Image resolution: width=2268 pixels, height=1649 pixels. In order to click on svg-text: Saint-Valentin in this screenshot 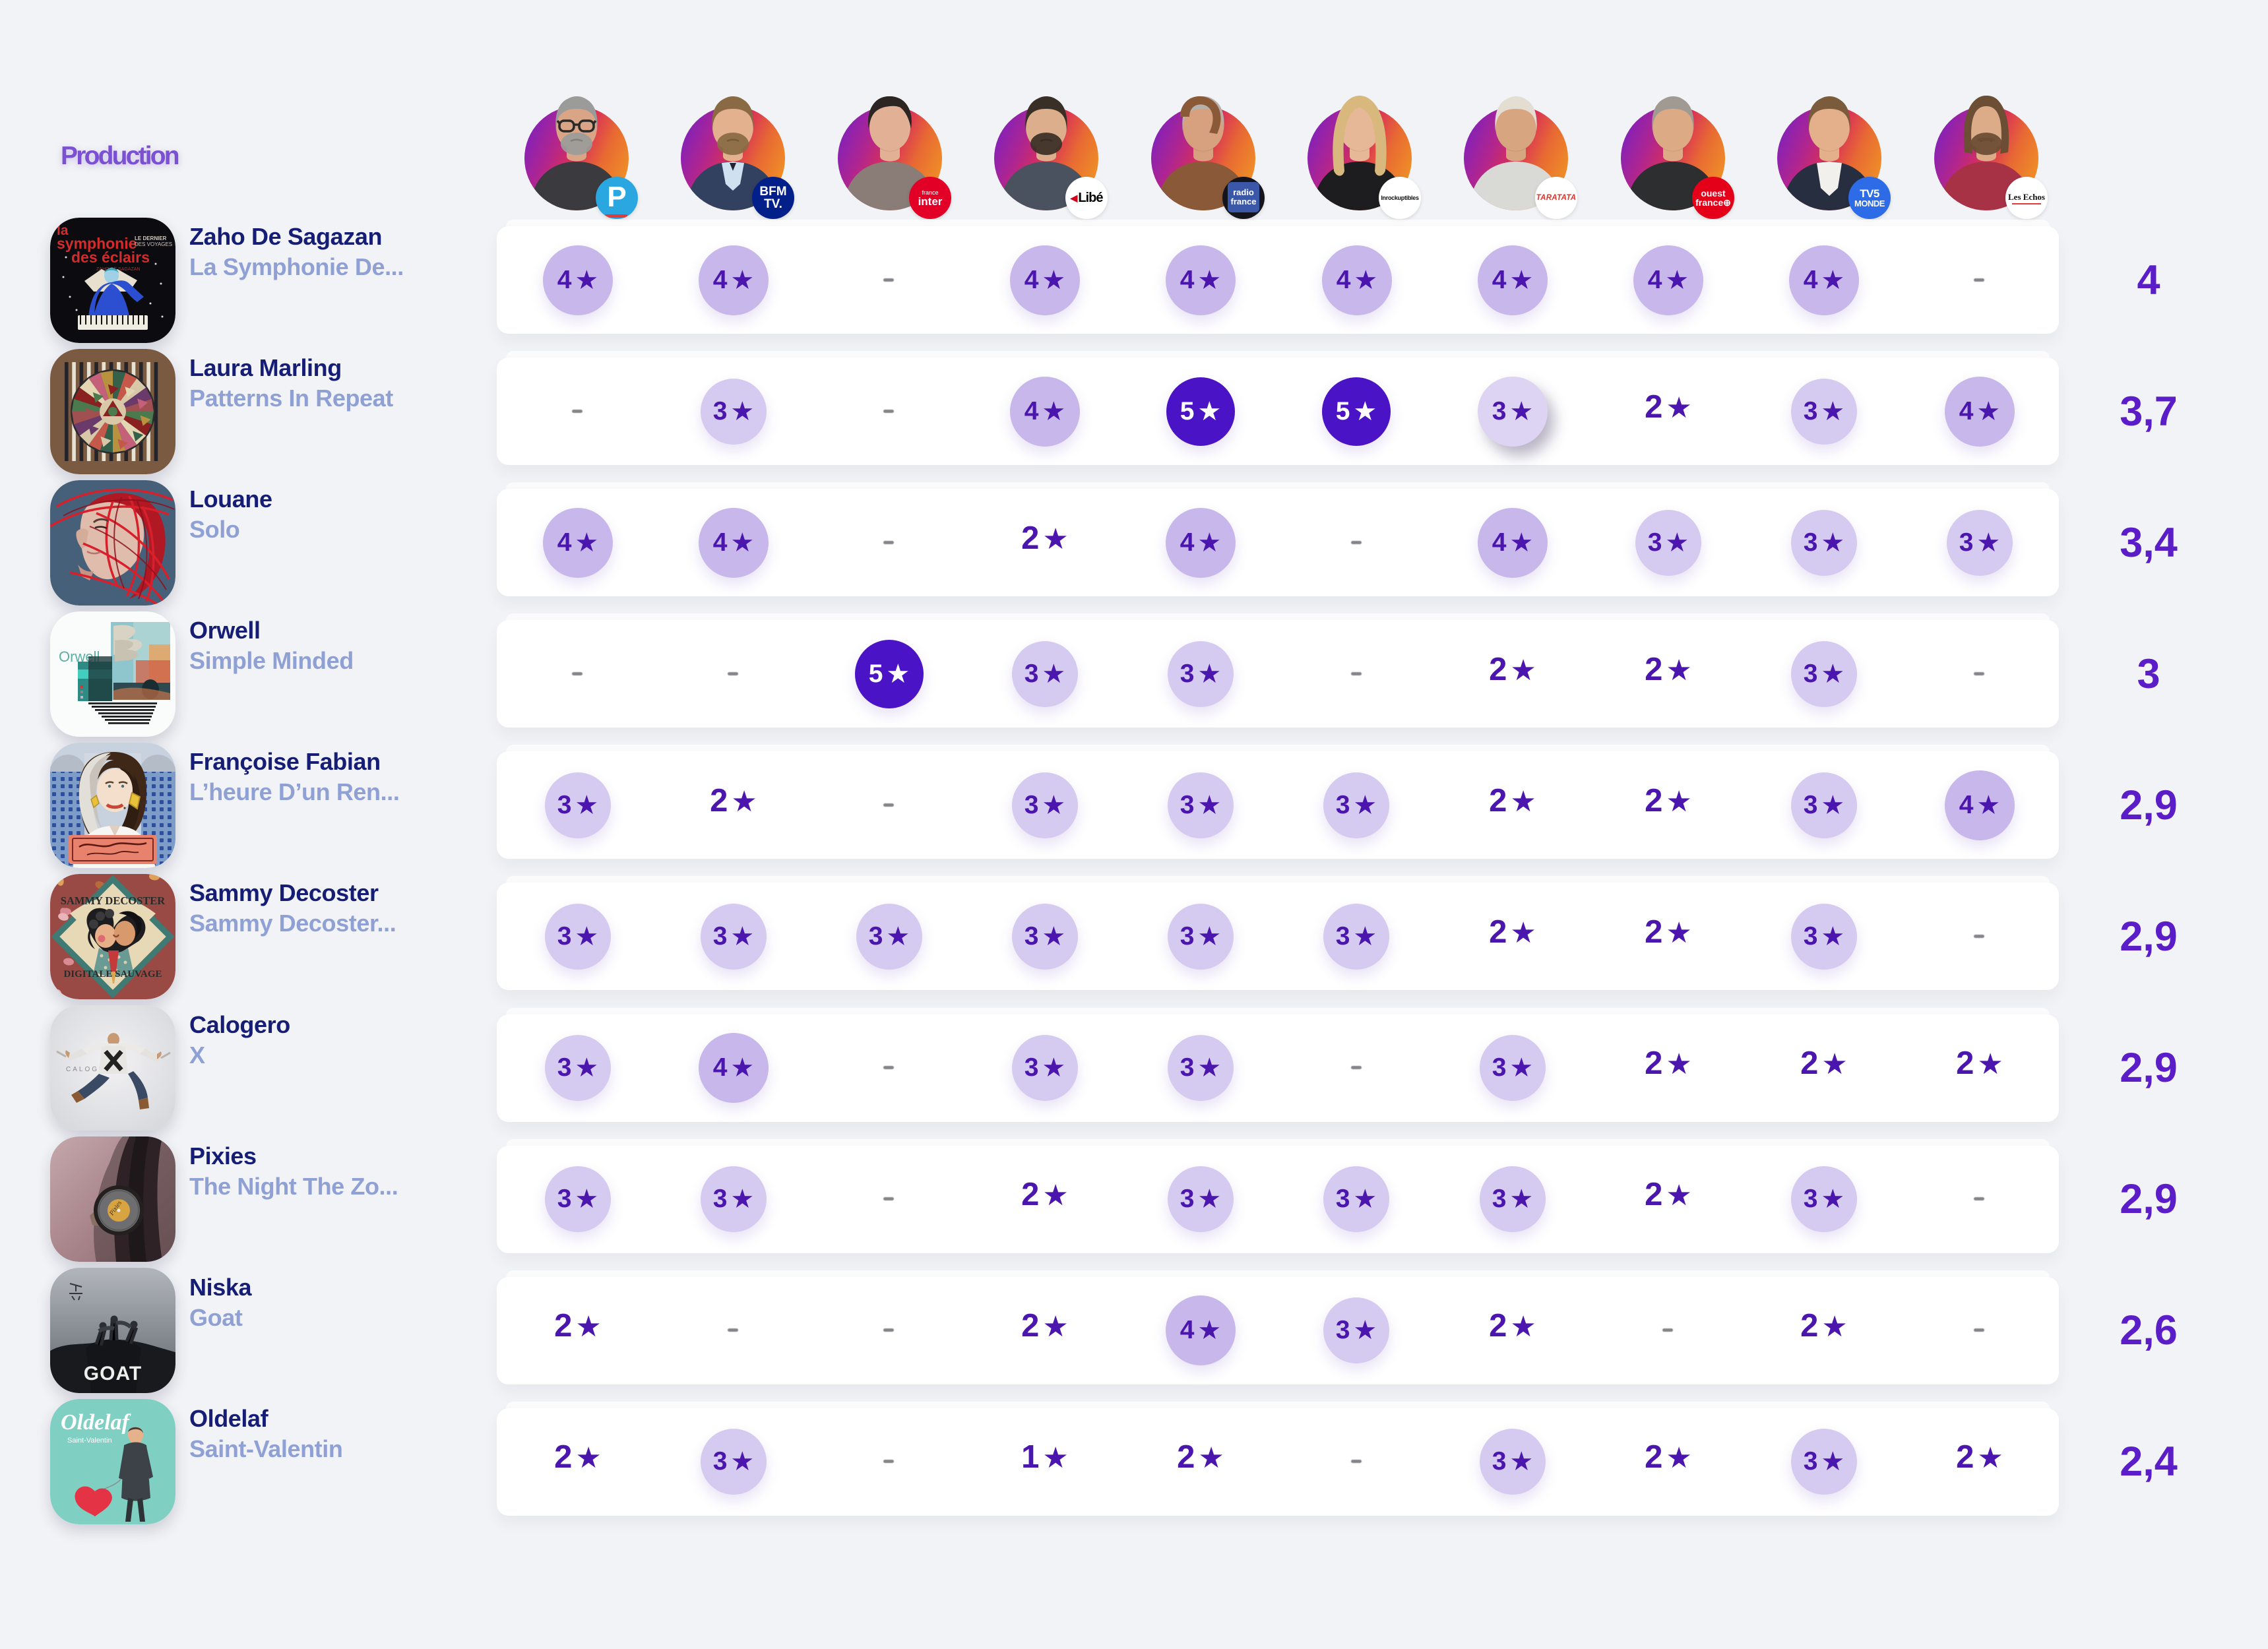, I will do `click(89, 1441)`.